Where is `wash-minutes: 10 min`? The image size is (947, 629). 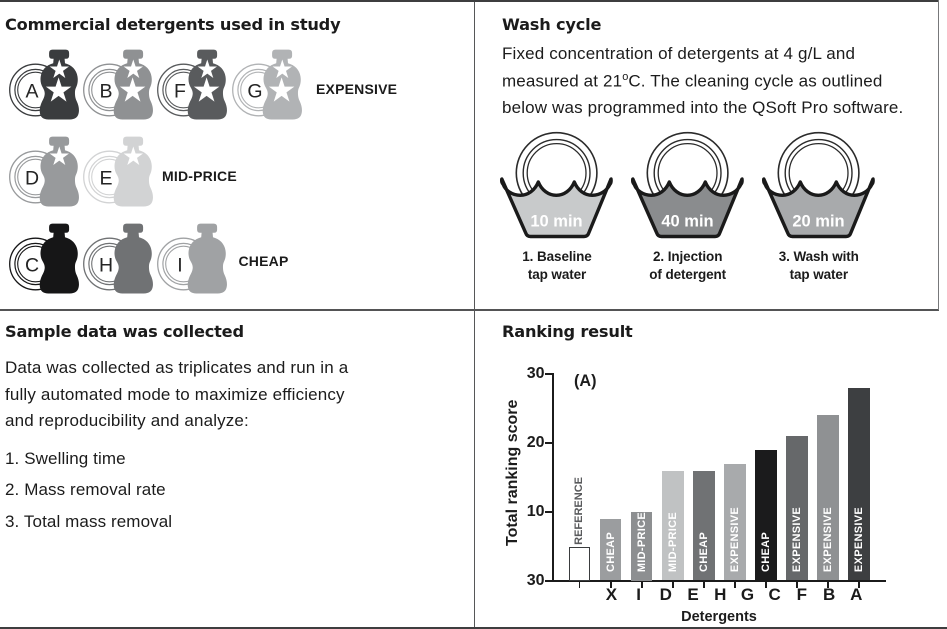
wash-minutes: 10 min is located at coordinates (556, 222).